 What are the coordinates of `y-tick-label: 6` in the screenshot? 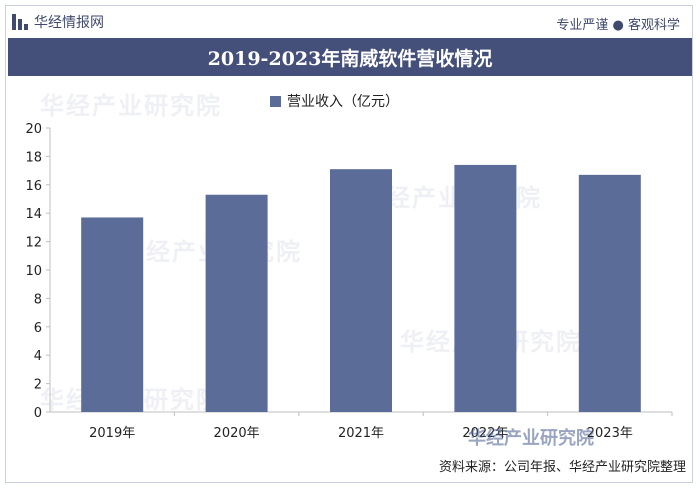 It's located at (38, 328).